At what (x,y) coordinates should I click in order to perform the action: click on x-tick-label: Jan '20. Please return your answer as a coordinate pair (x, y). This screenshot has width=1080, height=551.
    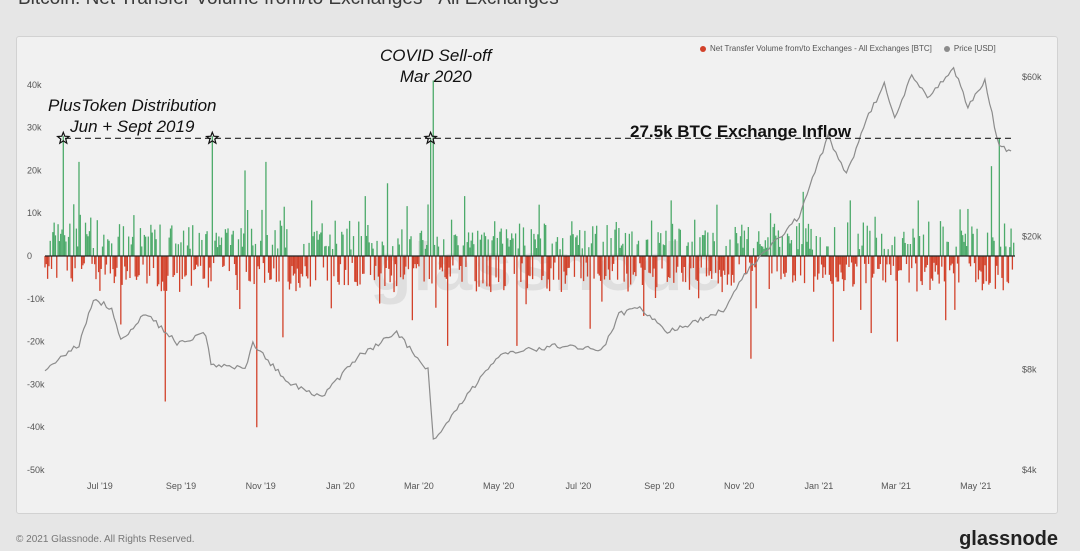
    Looking at the image, I should click on (340, 486).